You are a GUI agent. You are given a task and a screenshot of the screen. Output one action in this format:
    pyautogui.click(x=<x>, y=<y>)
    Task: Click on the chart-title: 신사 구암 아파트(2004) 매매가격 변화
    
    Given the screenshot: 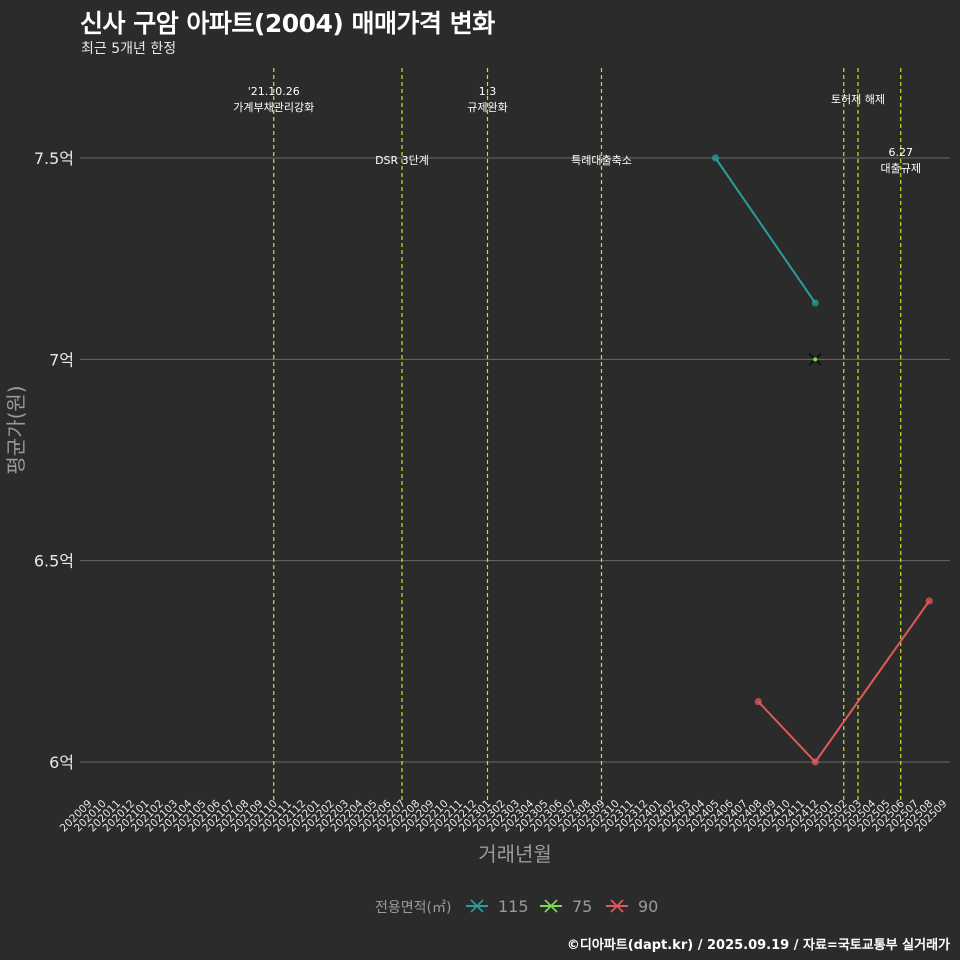 What is the action you would take?
    pyautogui.click(x=287, y=23)
    